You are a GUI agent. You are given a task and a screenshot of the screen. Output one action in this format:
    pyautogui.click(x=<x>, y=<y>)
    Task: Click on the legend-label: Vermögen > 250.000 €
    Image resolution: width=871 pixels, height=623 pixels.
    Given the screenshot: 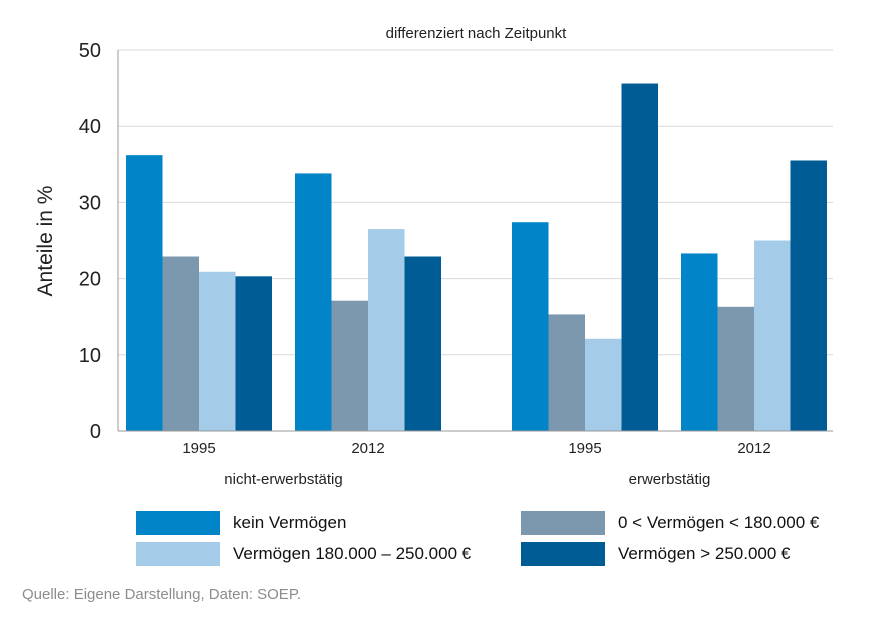 What is the action you would take?
    pyautogui.click(x=704, y=553)
    